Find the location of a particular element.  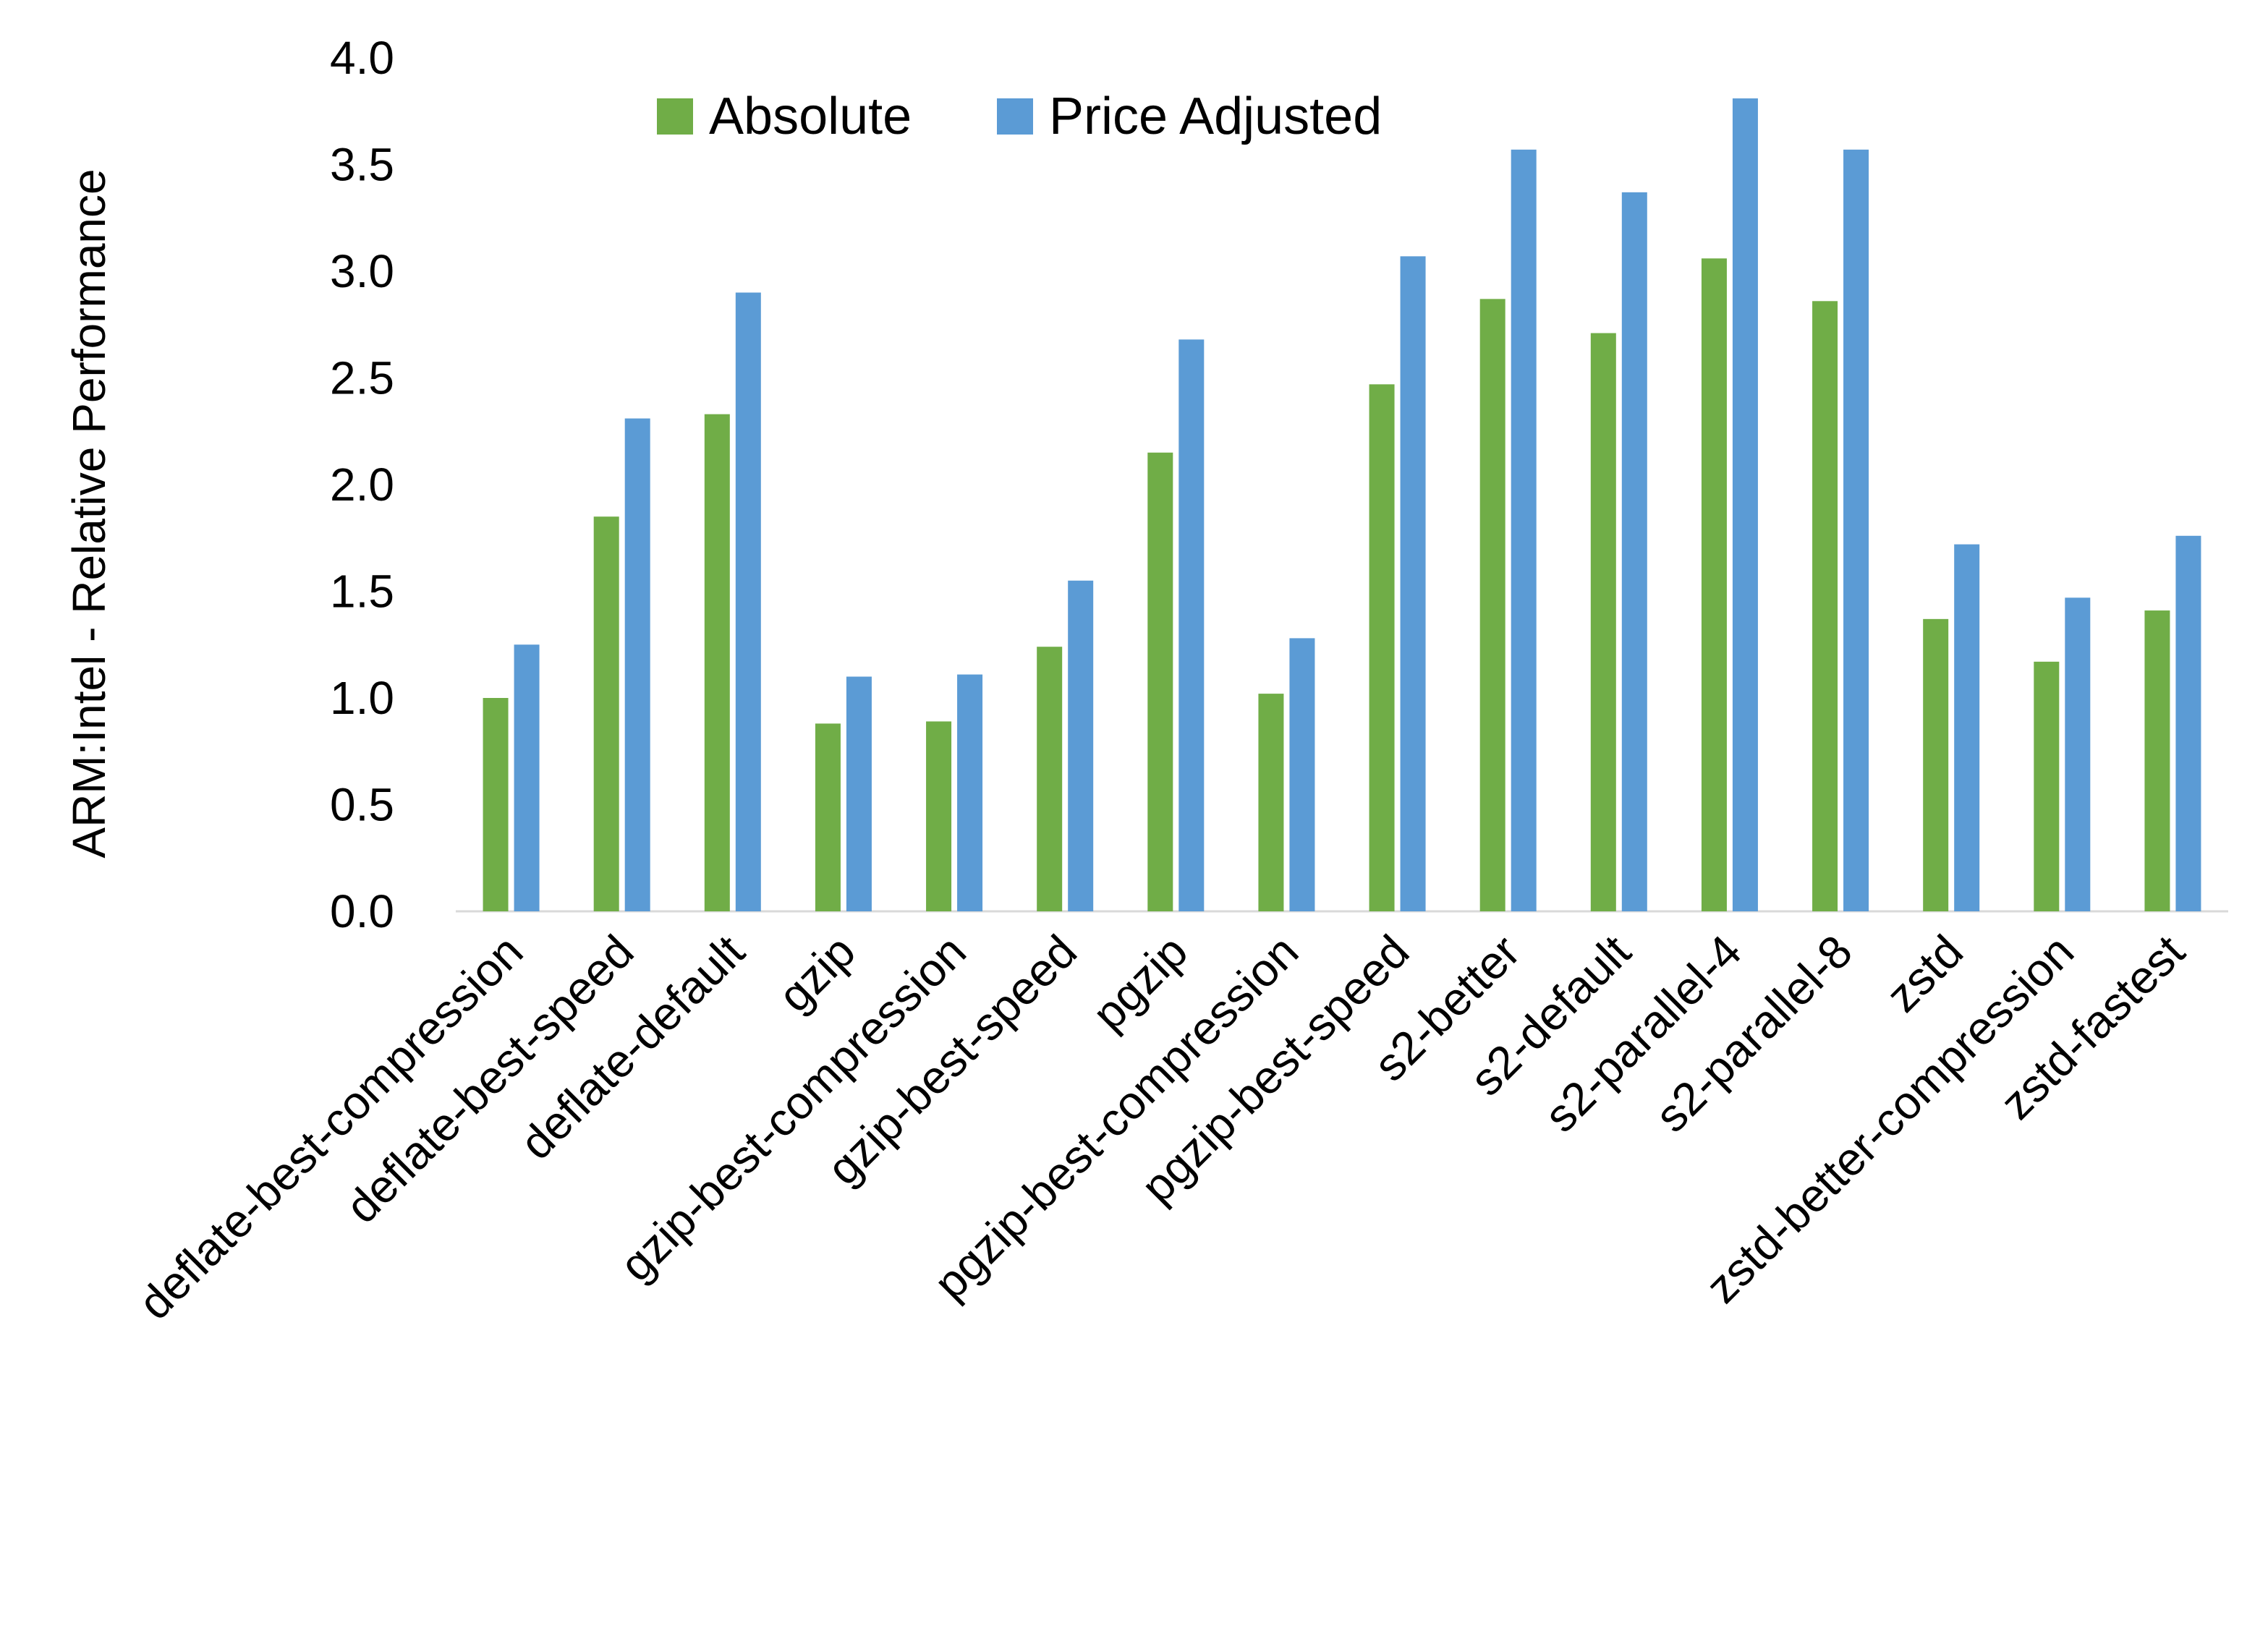

y-tick-label: 0.5 is located at coordinates (362, 805).